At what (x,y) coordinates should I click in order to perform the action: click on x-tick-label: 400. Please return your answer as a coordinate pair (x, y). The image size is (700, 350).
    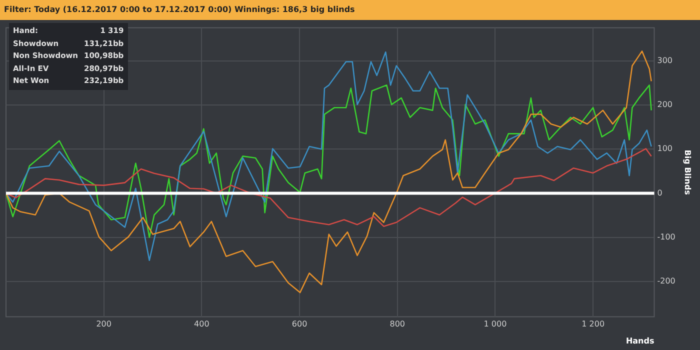
    Looking at the image, I should click on (202, 324).